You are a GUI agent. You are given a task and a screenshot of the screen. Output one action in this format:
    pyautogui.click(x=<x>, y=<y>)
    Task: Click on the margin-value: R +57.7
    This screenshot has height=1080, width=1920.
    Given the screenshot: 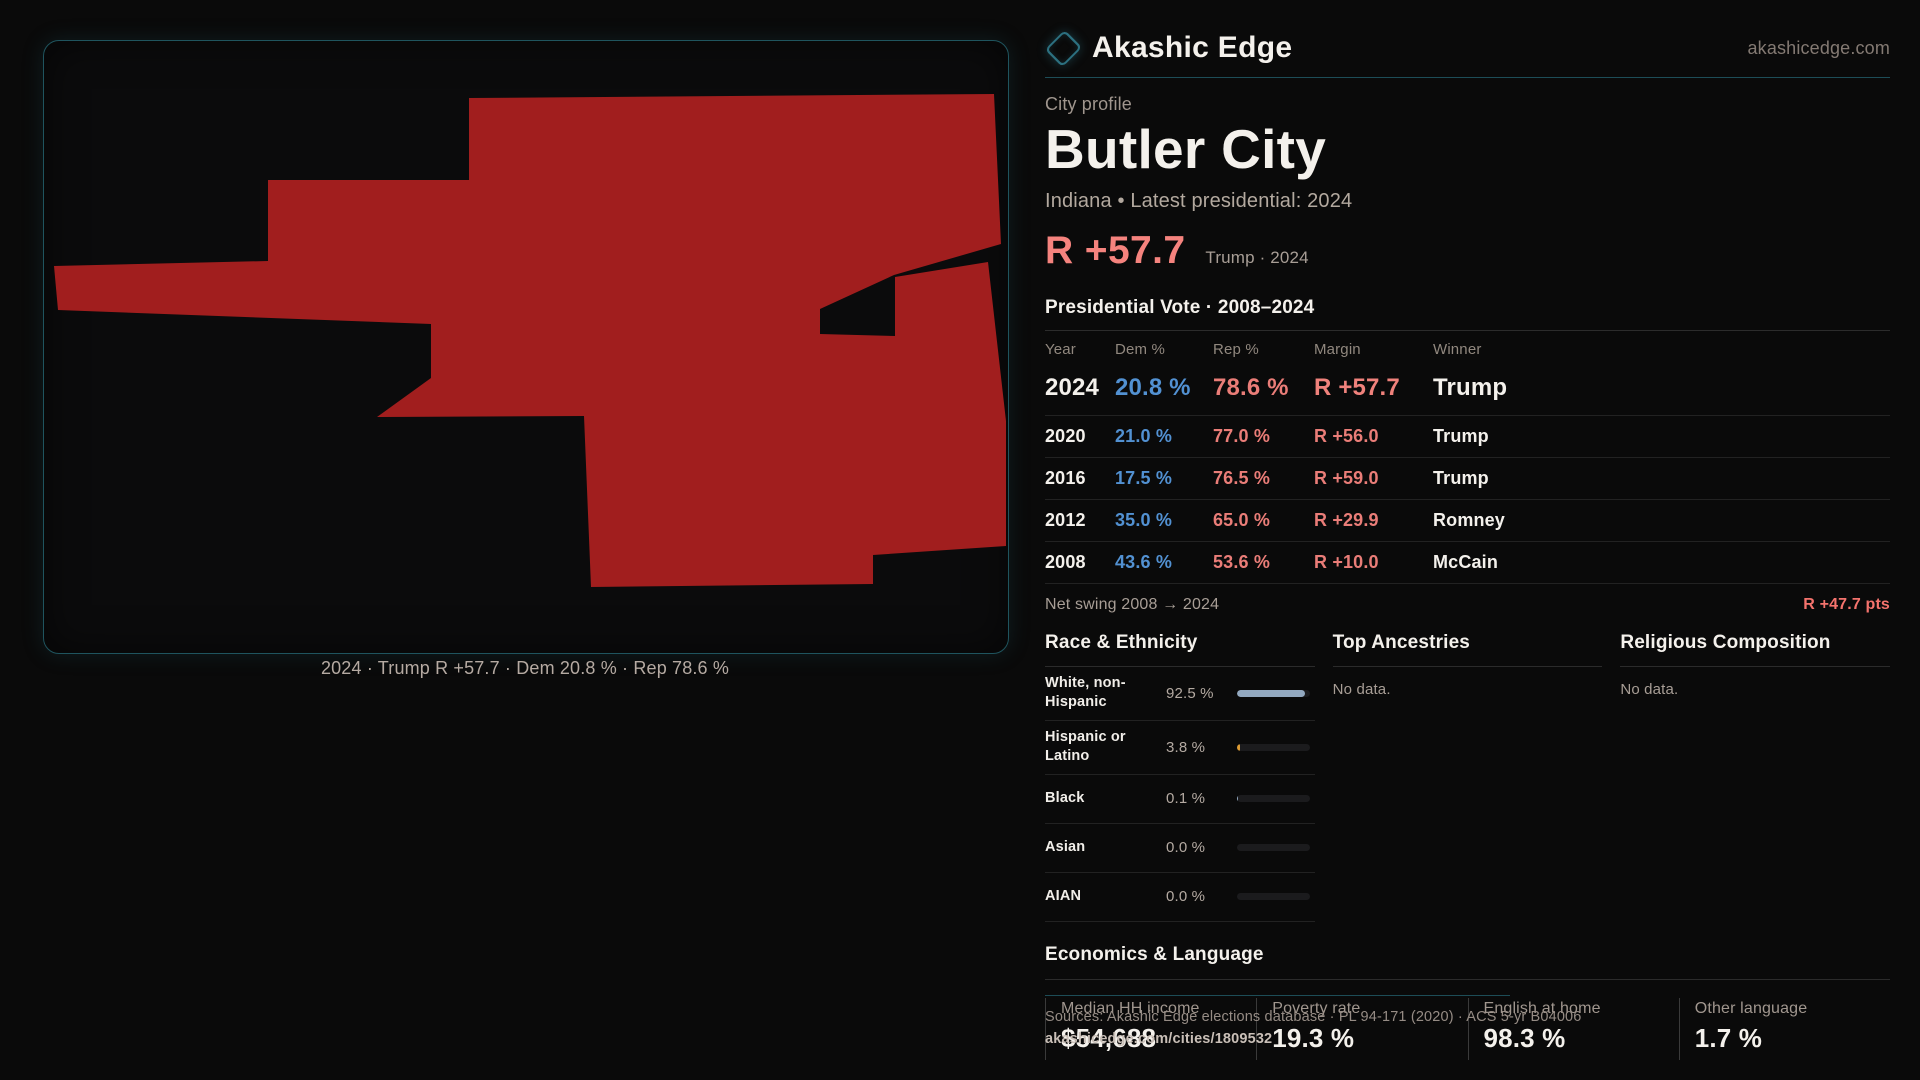 What is the action you would take?
    pyautogui.click(x=1115, y=250)
    